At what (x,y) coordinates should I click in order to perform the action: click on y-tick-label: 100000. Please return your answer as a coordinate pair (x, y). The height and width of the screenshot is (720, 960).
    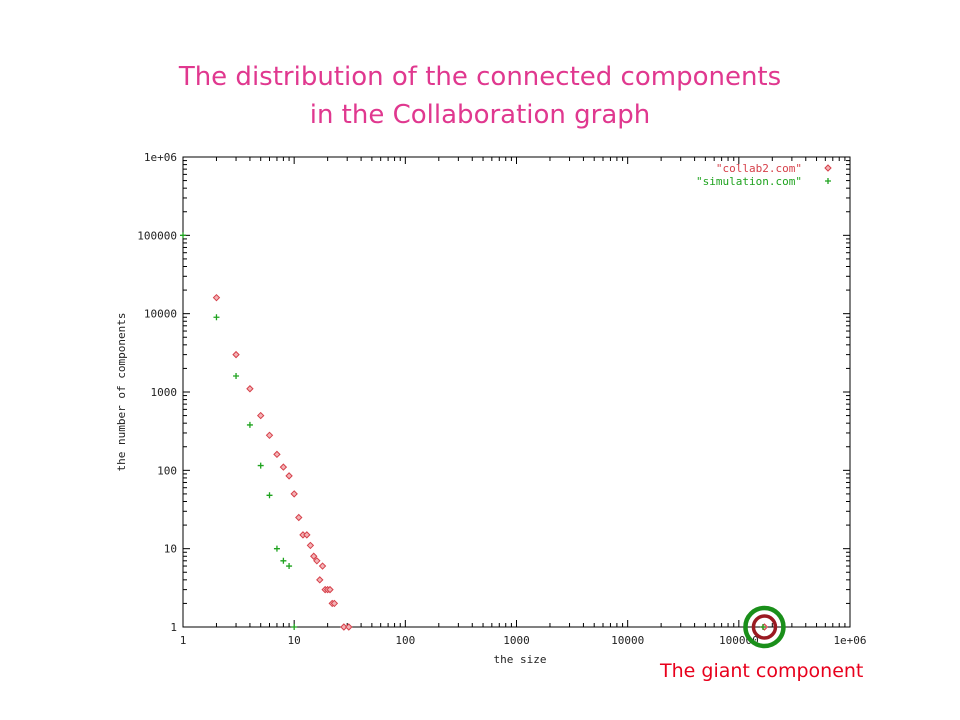
    Looking at the image, I should click on (157, 235).